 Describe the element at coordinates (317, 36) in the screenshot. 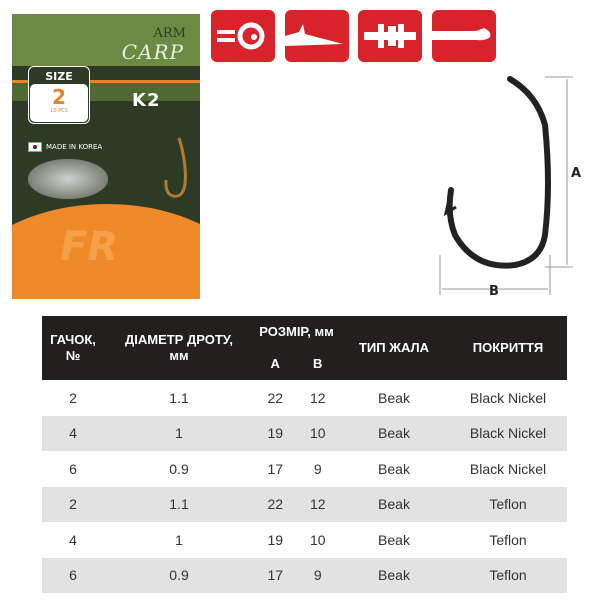

I see `beak-point-icon` at that location.